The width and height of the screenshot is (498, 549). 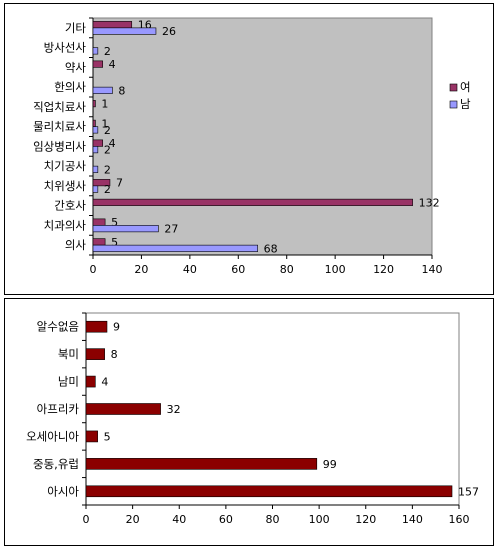 I want to click on data-label: 32, so click(x=174, y=409).